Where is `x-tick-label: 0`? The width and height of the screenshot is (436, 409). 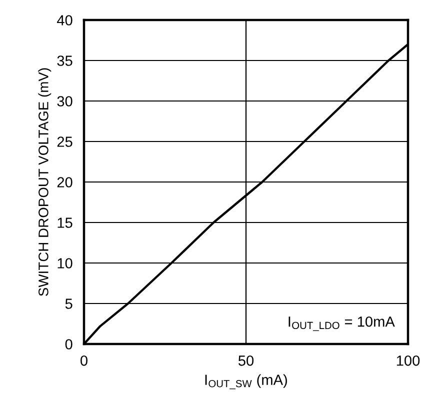
x-tick-label: 0 is located at coordinates (84, 360).